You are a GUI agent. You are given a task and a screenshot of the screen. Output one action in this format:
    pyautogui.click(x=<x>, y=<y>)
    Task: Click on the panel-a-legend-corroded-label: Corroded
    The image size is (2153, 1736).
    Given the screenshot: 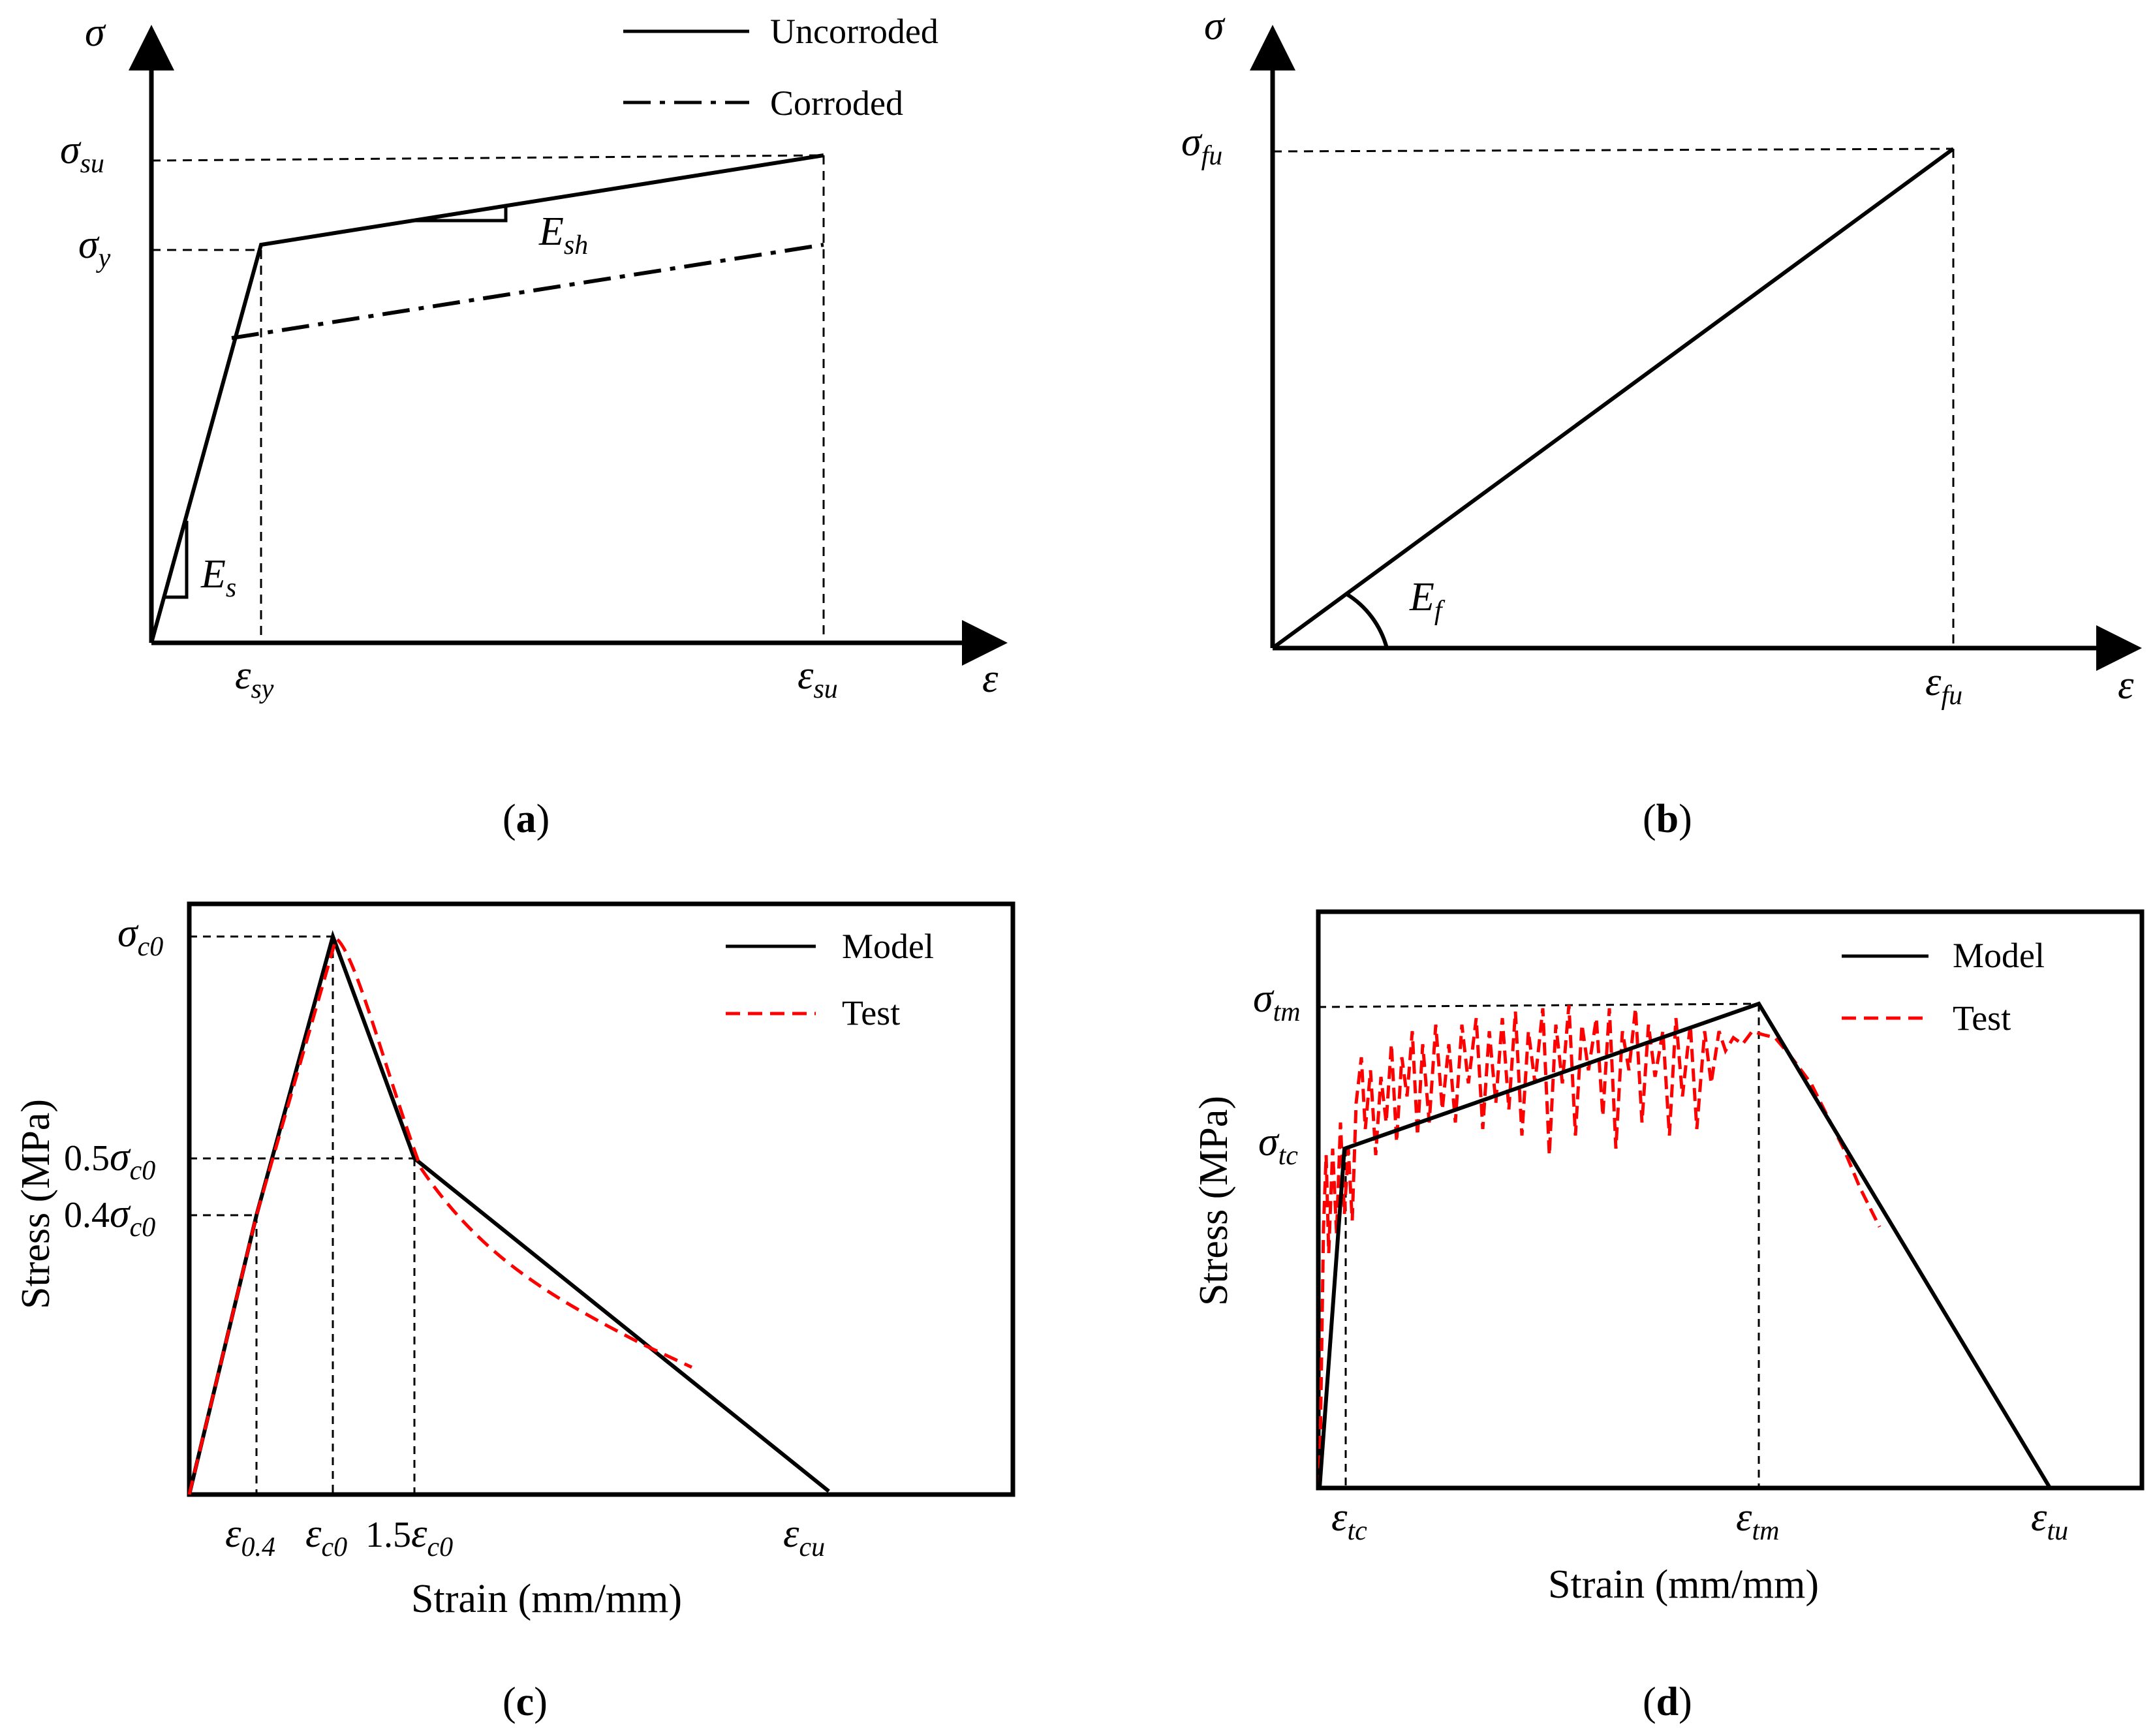 What is the action you would take?
    pyautogui.click(x=836, y=104)
    